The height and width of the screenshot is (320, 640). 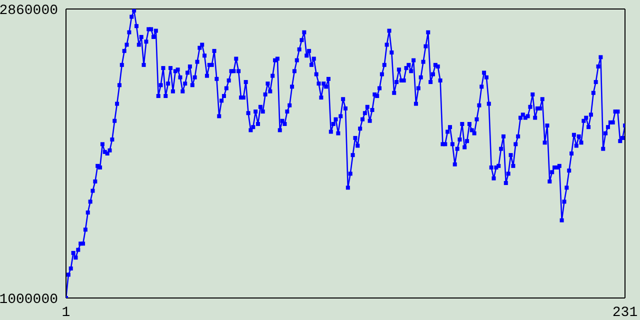 What do you see at coordinates (625, 312) in the screenshot?
I see `x-tick-label: 231` at bounding box center [625, 312].